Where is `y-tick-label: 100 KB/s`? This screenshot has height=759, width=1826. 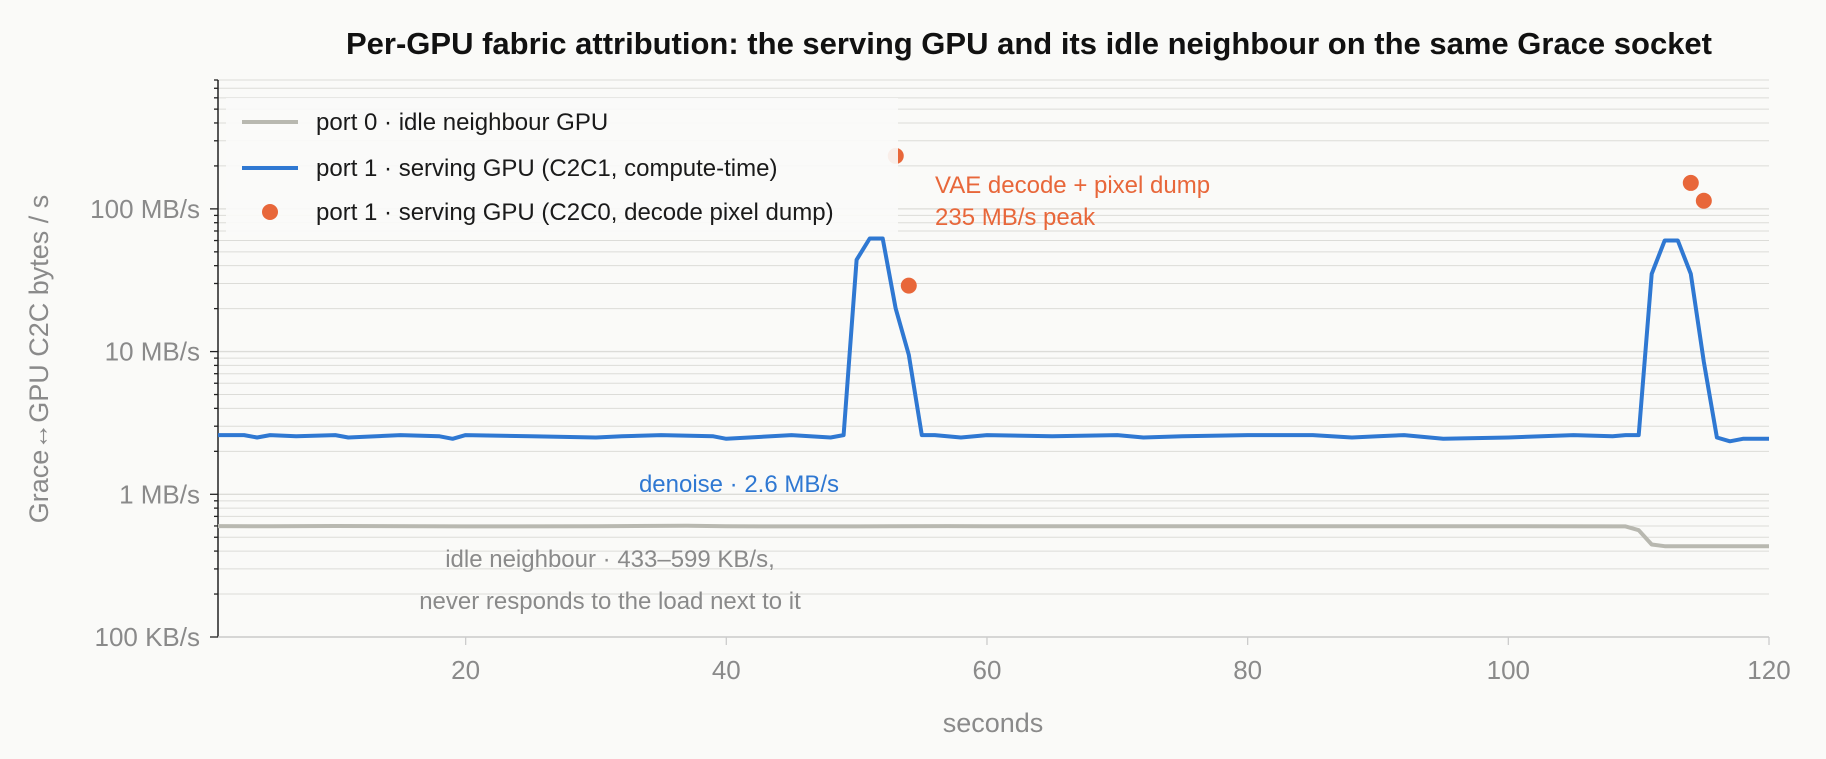 y-tick-label: 100 KB/s is located at coordinates (147, 637).